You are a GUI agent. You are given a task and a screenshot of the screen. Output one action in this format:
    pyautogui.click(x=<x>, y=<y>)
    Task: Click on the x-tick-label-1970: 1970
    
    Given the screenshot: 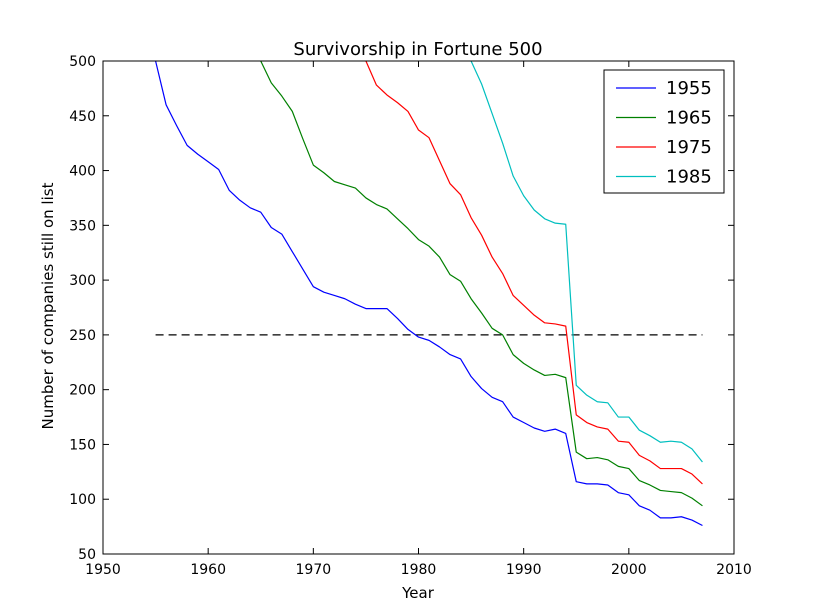 What is the action you would take?
    pyautogui.click(x=314, y=570)
    